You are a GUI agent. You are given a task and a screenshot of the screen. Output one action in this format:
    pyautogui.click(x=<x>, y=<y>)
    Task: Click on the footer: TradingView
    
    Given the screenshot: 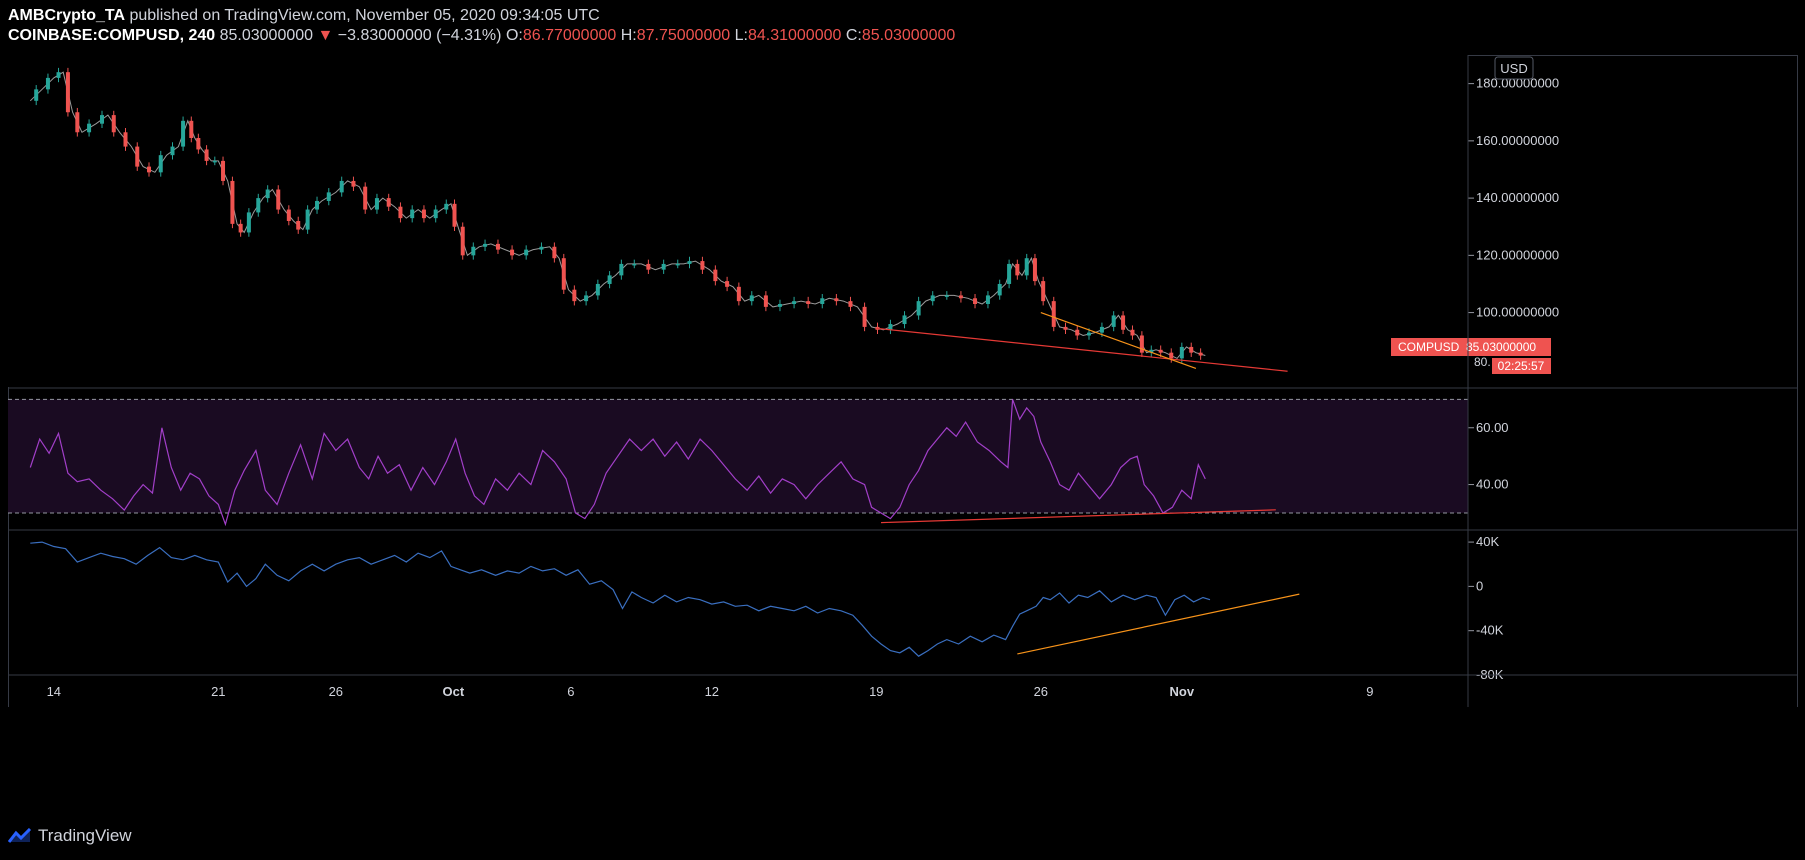 What is the action you would take?
    pyautogui.click(x=70, y=836)
    